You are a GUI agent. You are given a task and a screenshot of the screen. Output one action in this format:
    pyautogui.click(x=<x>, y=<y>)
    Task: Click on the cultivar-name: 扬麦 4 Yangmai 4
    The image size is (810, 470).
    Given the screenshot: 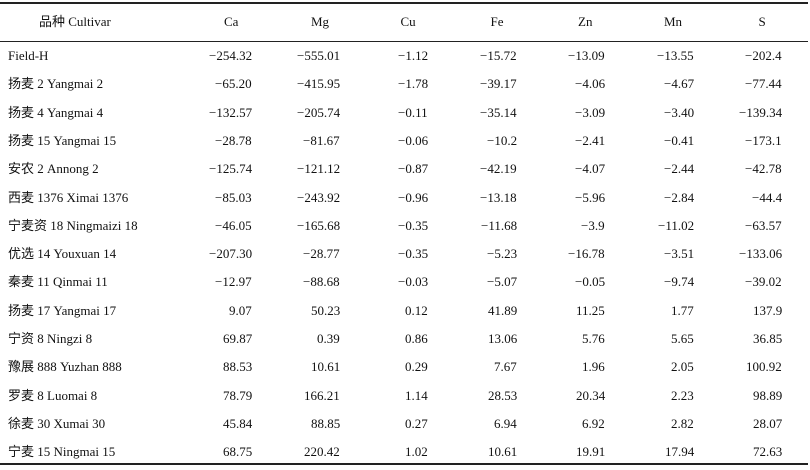 What is the action you would take?
    pyautogui.click(x=56, y=112)
    